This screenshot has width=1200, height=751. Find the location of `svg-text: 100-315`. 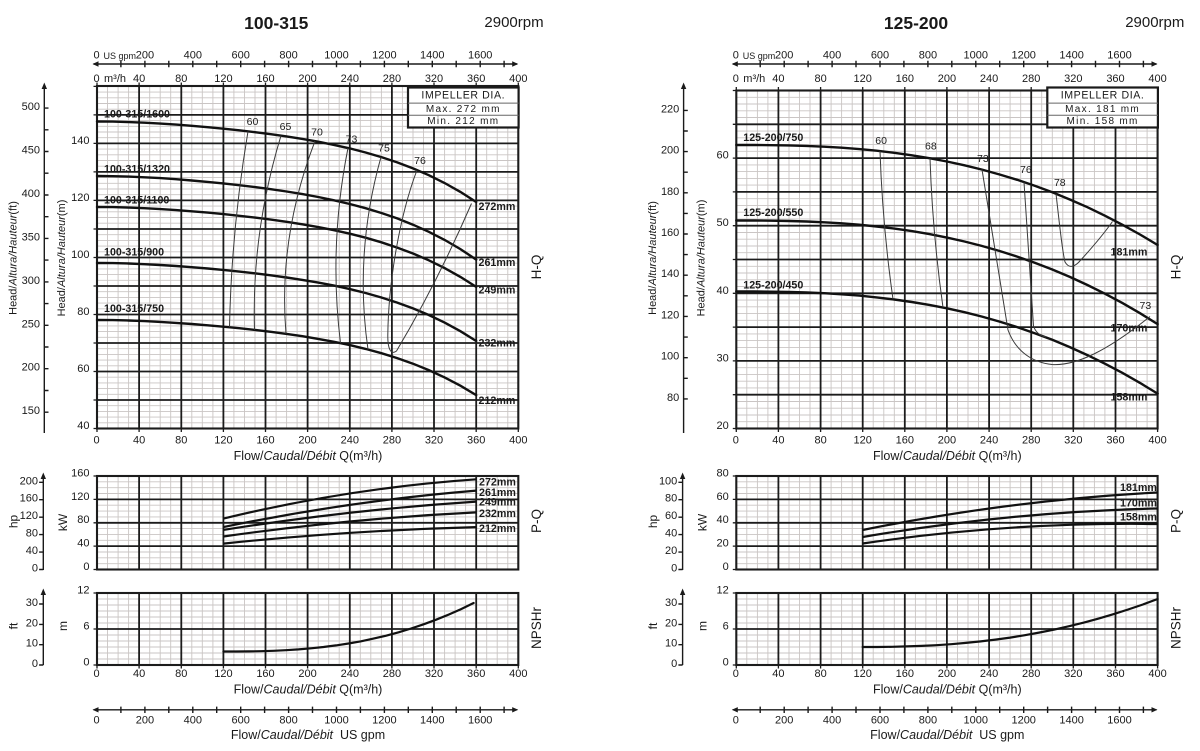

svg-text: 100-315 is located at coordinates (276, 23).